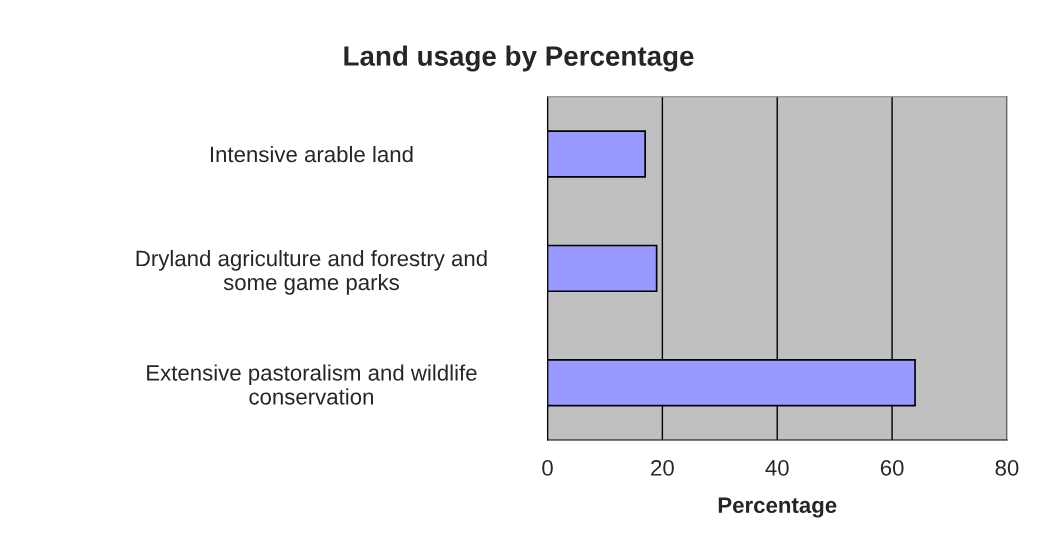  Describe the element at coordinates (519, 58) in the screenshot. I see `chart-title: Land usage by Percentage` at that location.